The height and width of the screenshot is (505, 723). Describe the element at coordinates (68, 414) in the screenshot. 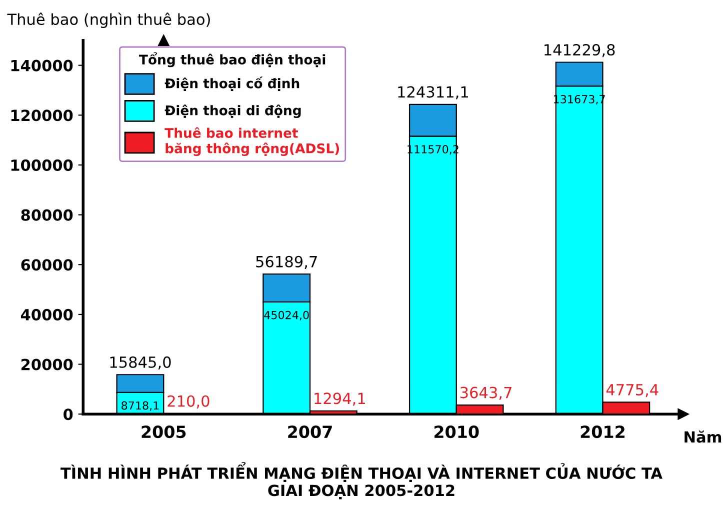

I see `y-tick-label: 0` at that location.